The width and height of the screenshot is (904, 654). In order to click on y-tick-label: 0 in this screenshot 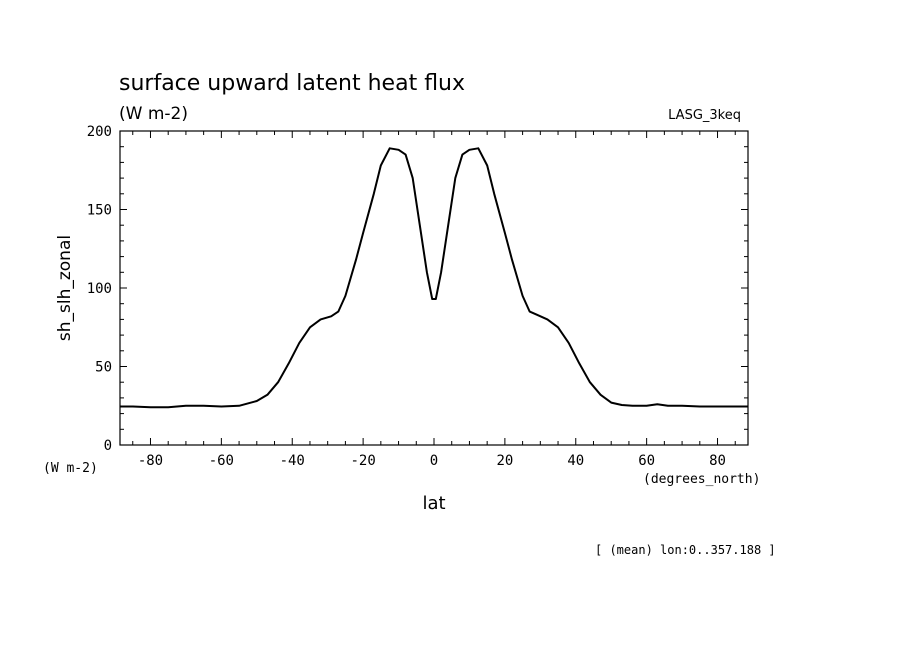, I will do `click(108, 446)`.